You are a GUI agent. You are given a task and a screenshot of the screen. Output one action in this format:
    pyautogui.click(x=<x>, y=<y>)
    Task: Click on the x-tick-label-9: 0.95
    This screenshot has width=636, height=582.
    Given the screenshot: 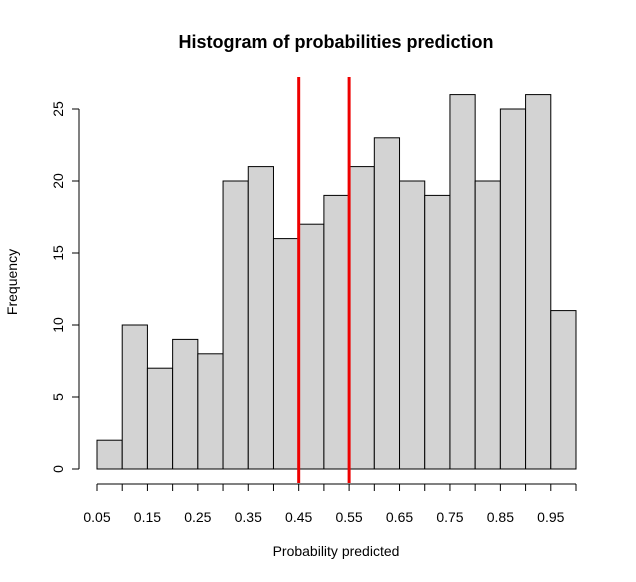 What is the action you would take?
    pyautogui.click(x=550, y=517)
    